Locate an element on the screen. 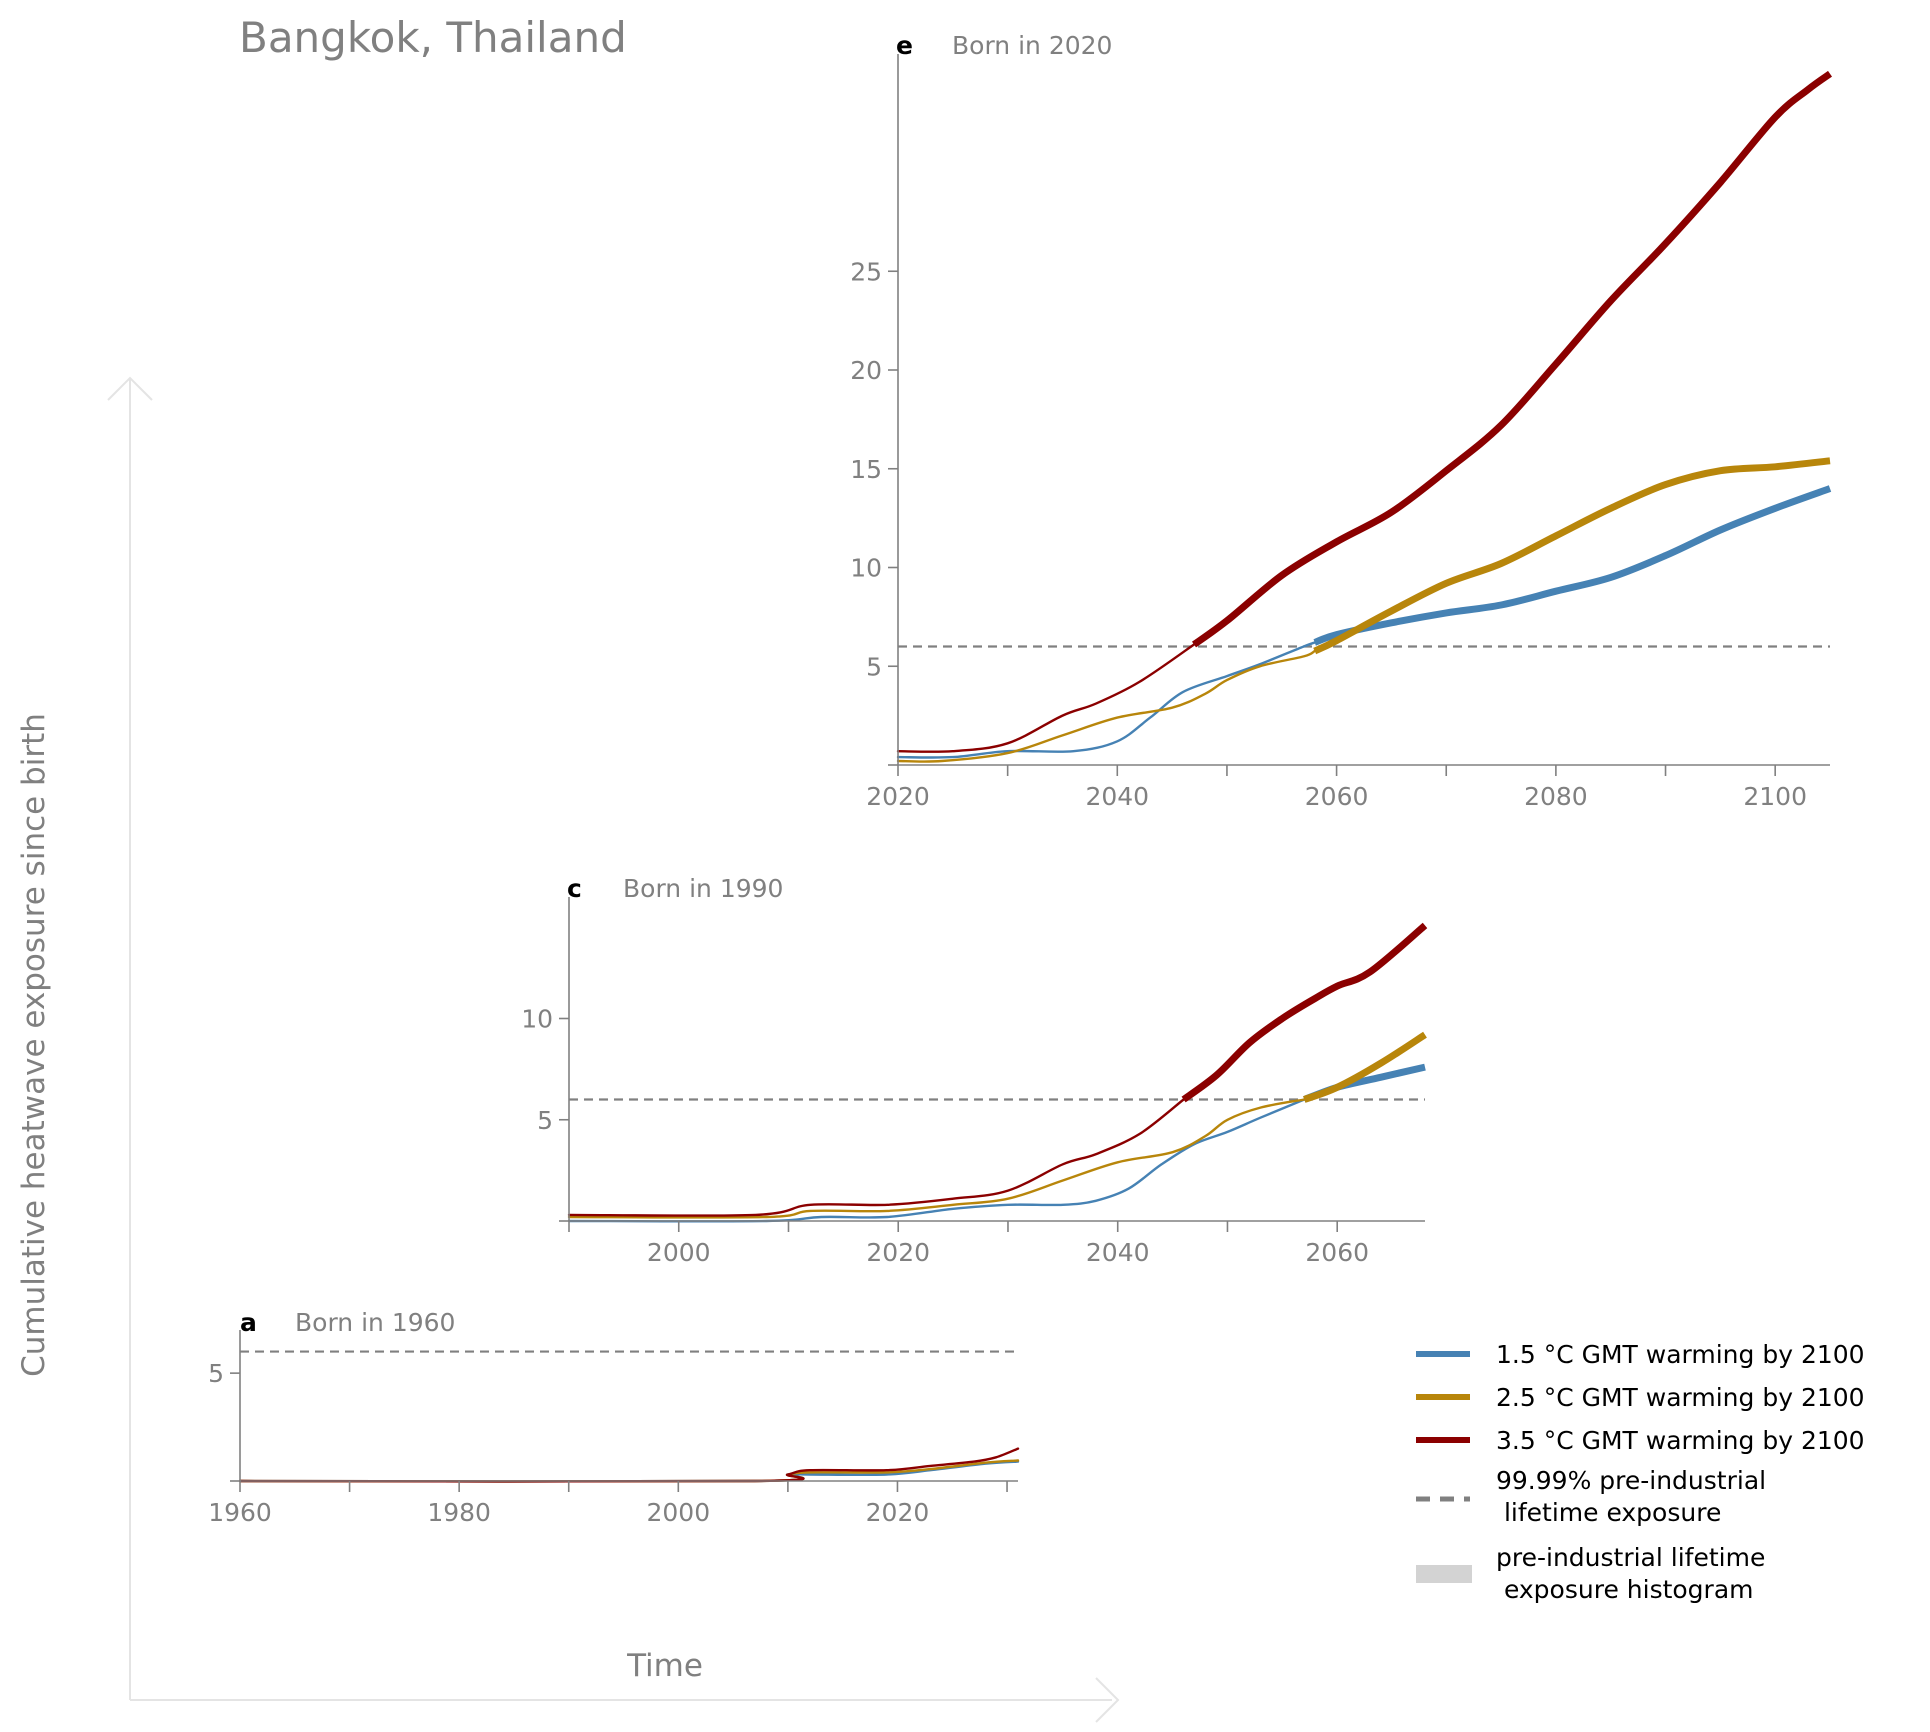  panel-c-x-tick-label: 2040 is located at coordinates (1118, 1252).